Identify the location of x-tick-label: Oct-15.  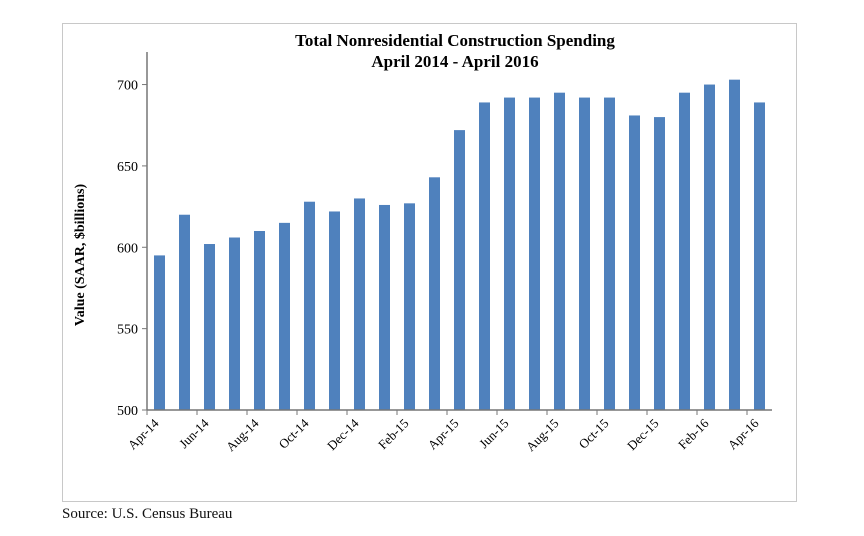
(593, 434).